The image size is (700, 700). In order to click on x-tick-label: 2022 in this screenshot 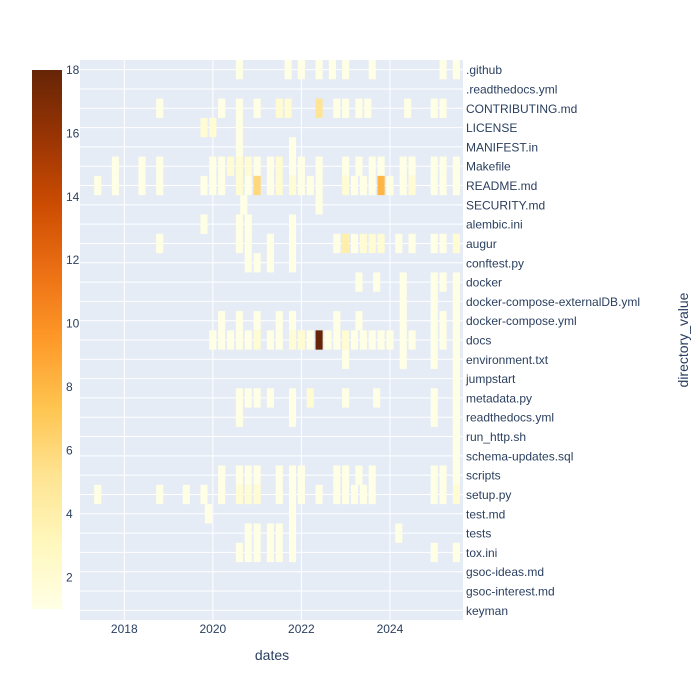, I will do `click(301, 629)`.